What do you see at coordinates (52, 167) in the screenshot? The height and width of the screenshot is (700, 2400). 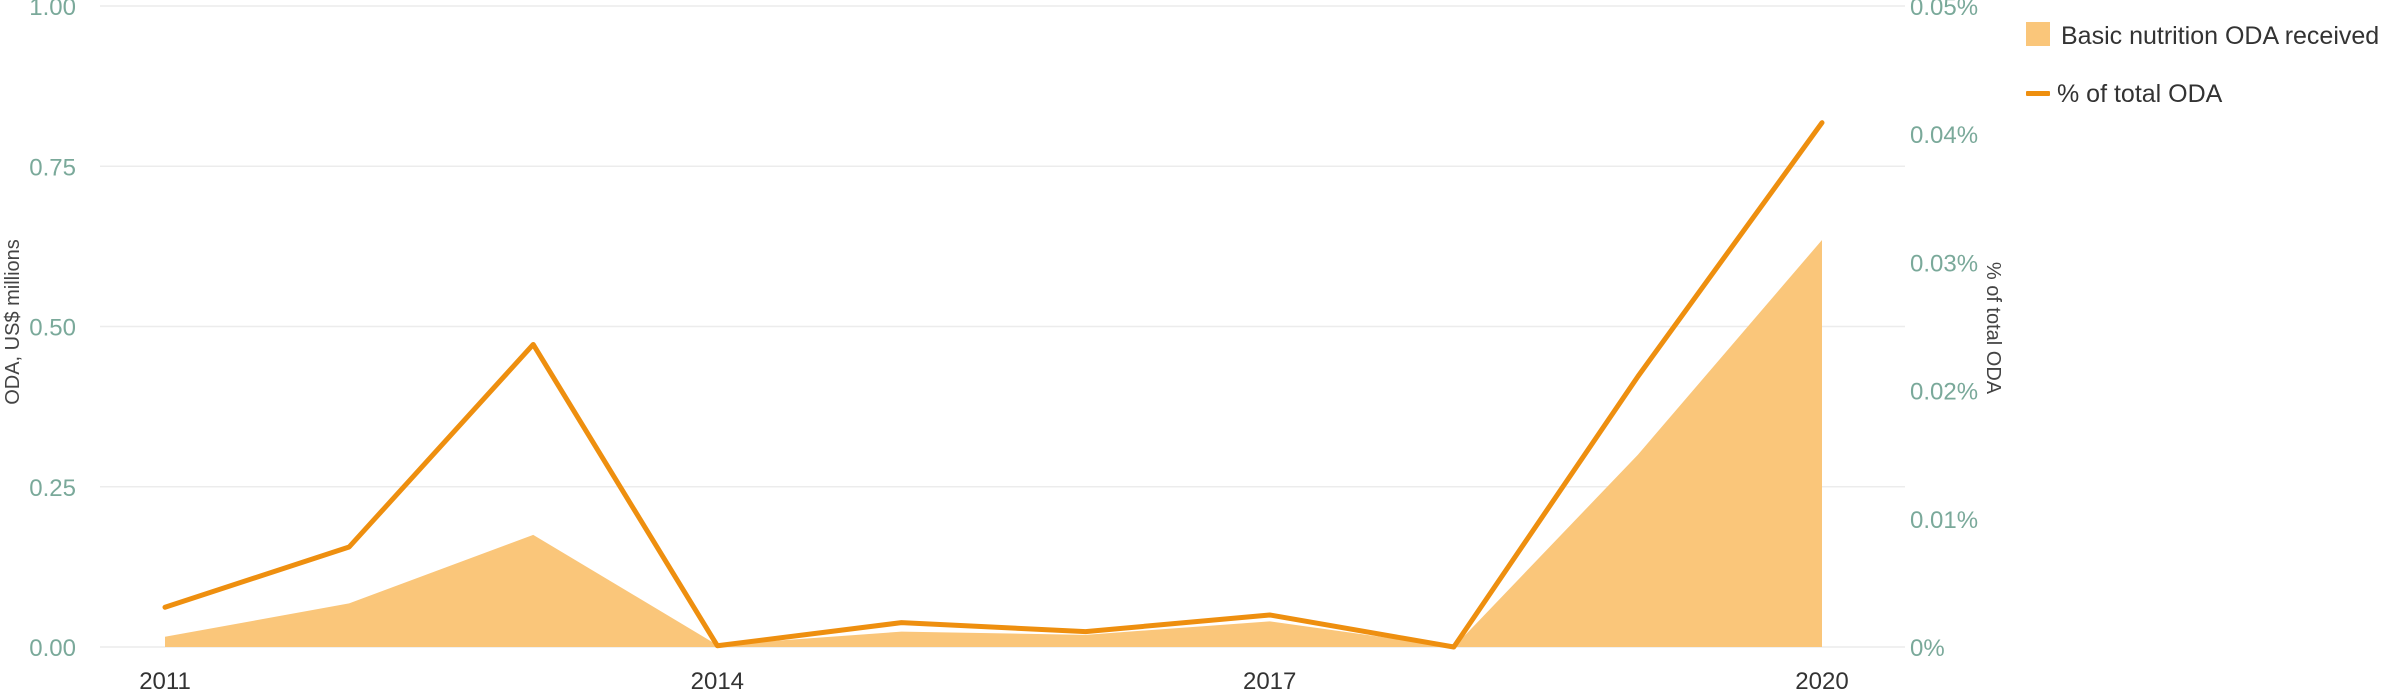 I see `y-left-tick-label: 0.75` at bounding box center [52, 167].